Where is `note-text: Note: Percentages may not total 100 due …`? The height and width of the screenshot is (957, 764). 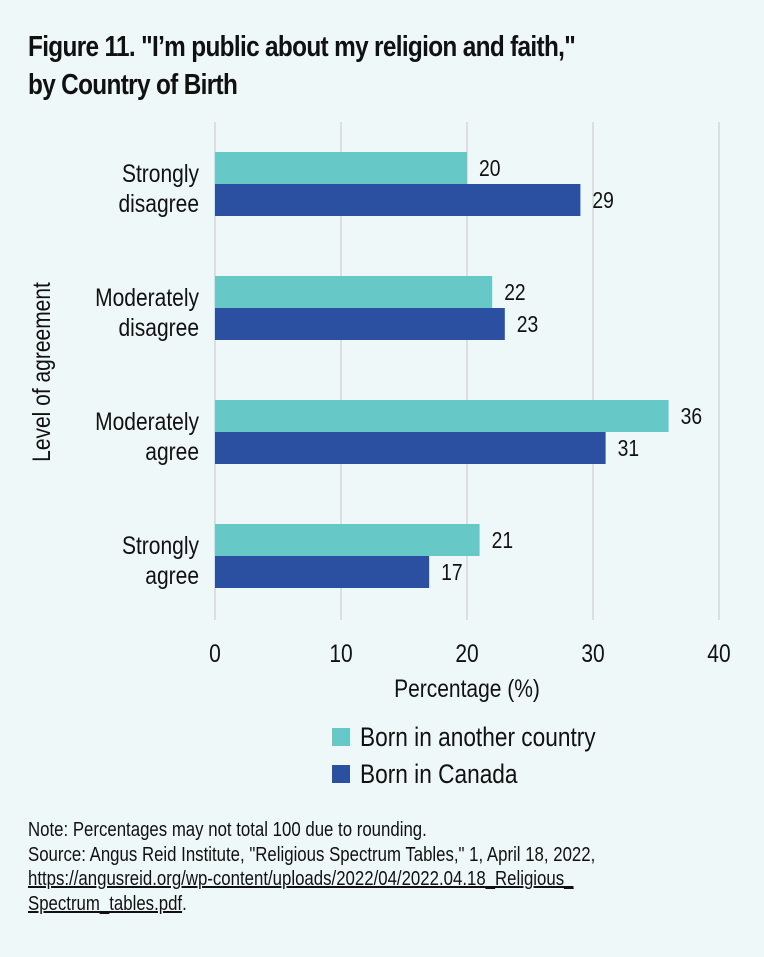 note-text: Note: Percentages may not total 100 due … is located at coordinates (227, 830).